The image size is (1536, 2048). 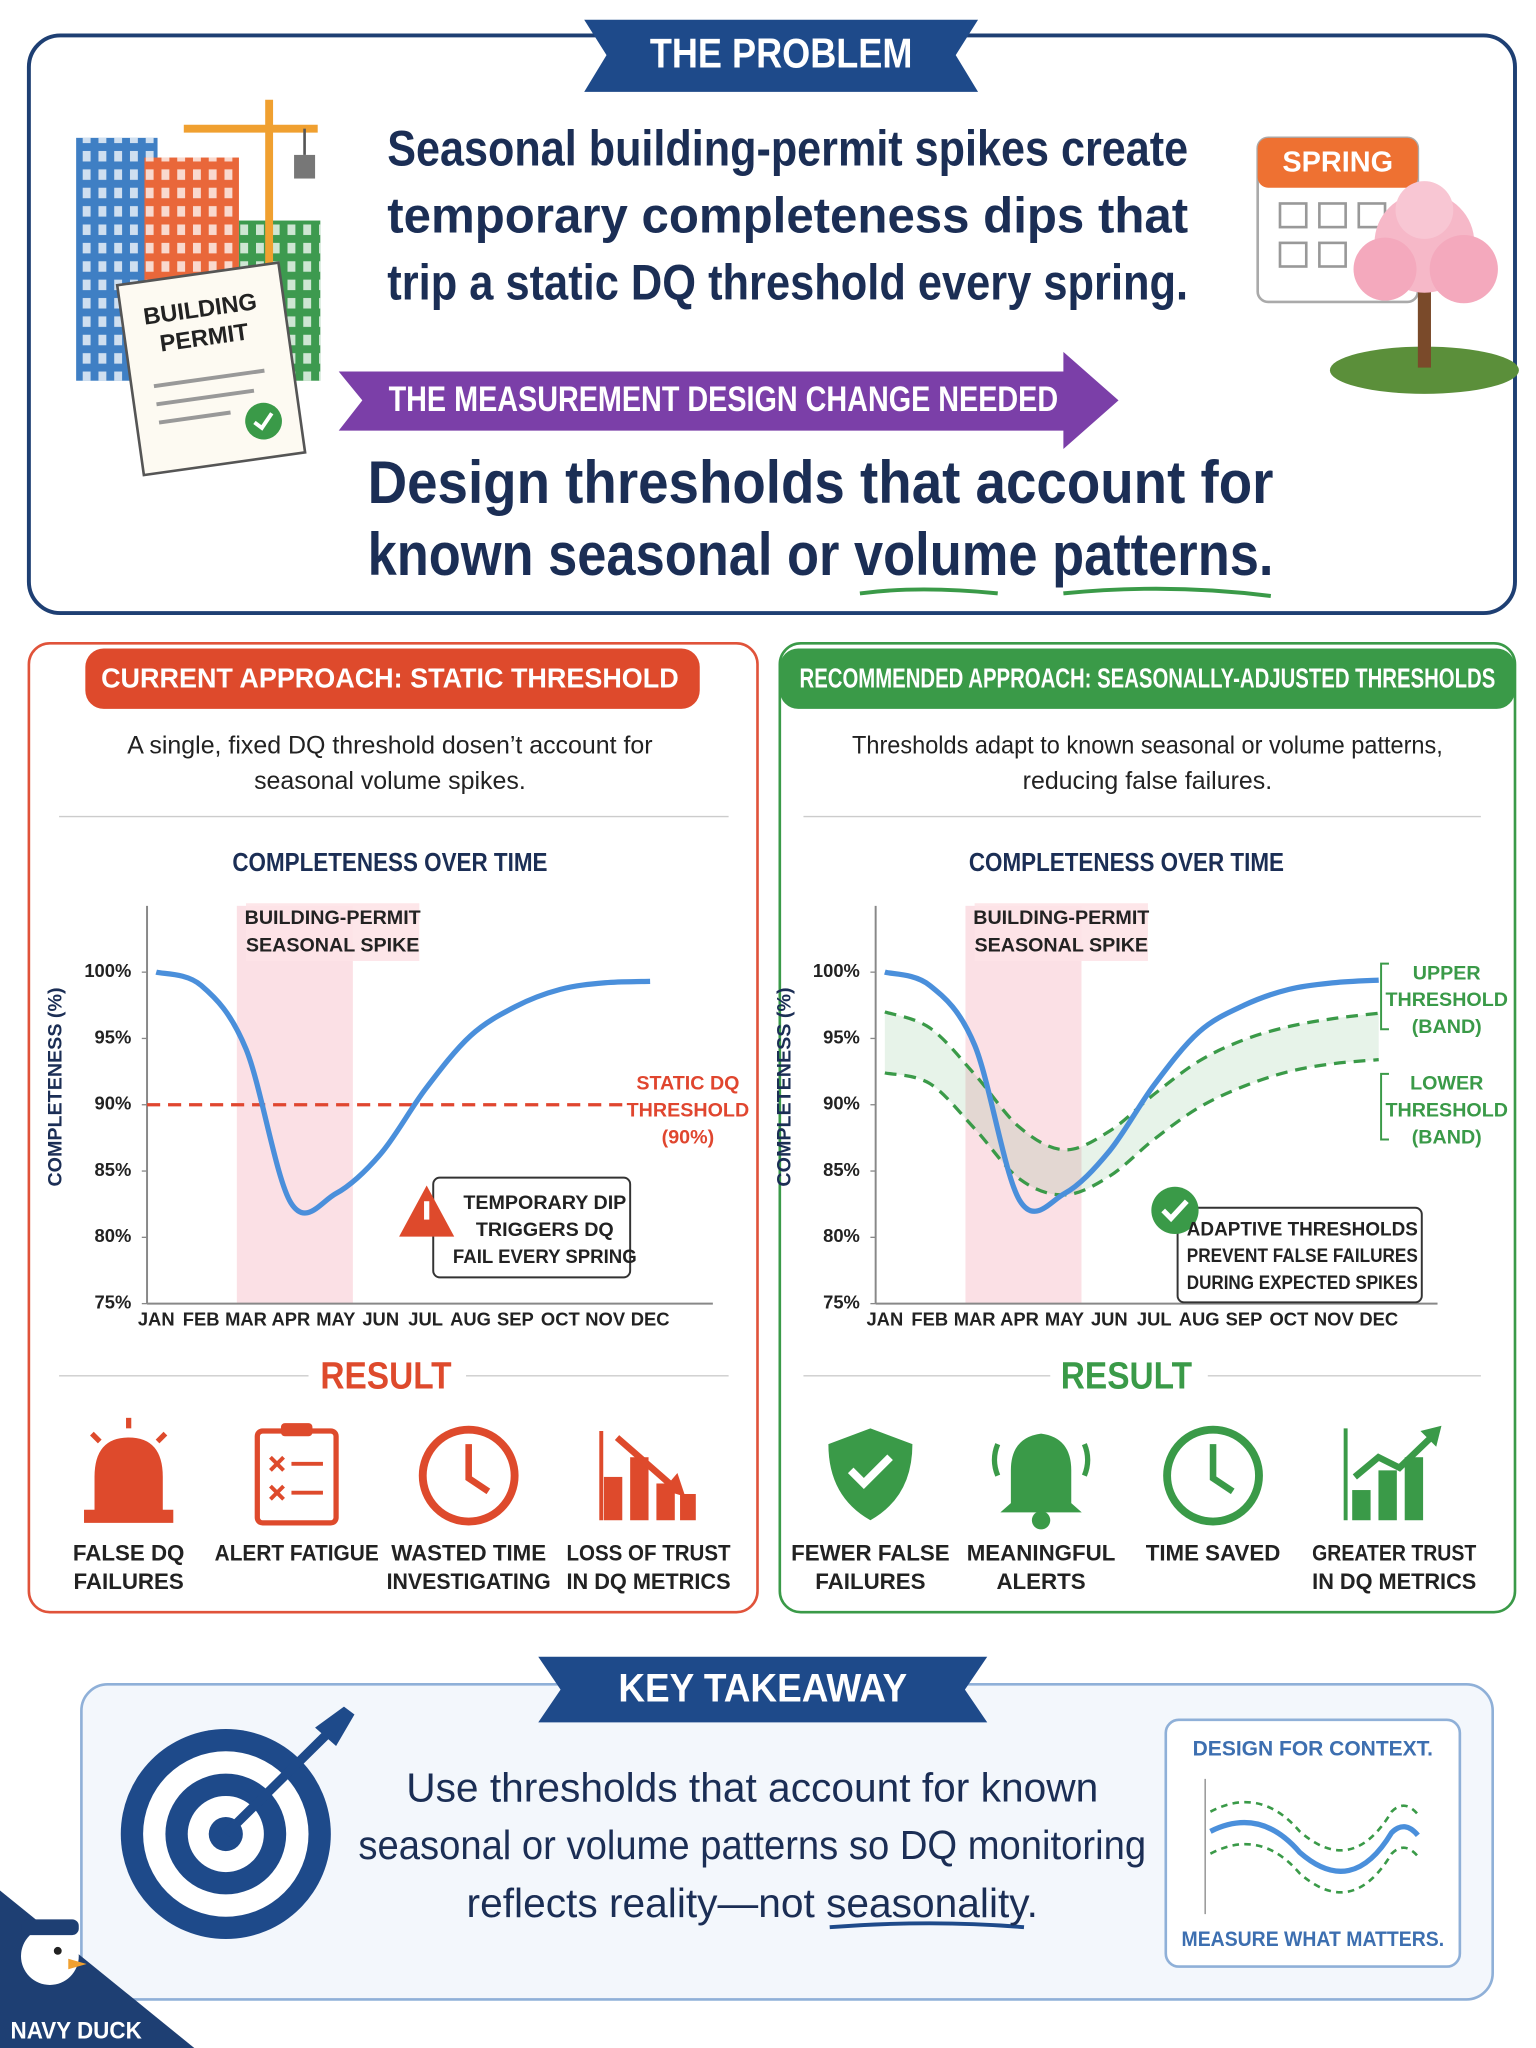 What do you see at coordinates (1148, 781) in the screenshot?
I see `panel-description: reducing false failures.` at bounding box center [1148, 781].